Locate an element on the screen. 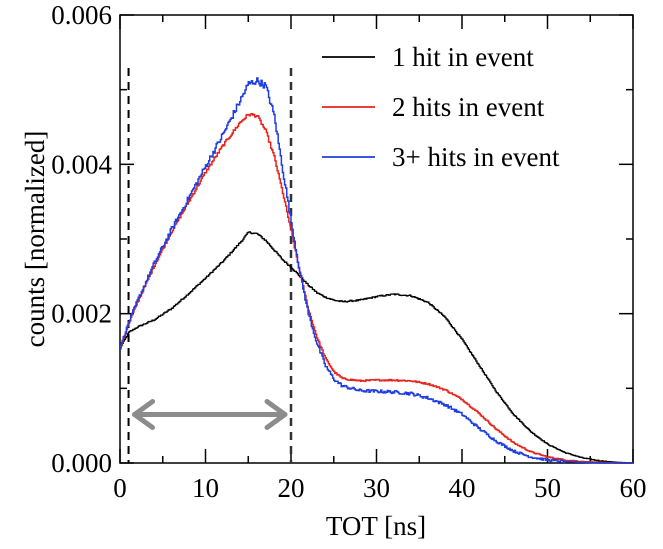 This screenshot has height=549, width=663. x-axis-title: TOT [ns] is located at coordinates (376, 526).